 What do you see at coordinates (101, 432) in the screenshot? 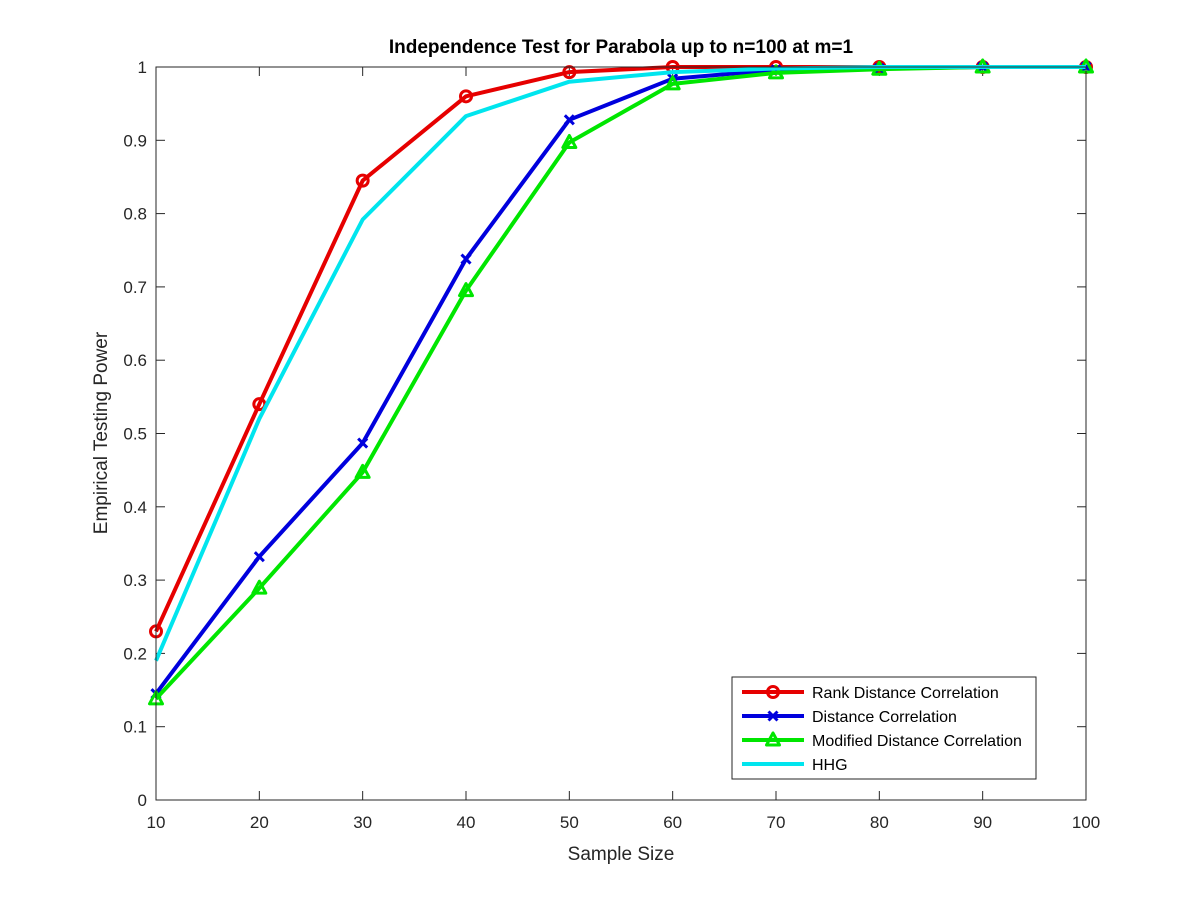
I see `y-axis-label: Empirical Testing Power` at bounding box center [101, 432].